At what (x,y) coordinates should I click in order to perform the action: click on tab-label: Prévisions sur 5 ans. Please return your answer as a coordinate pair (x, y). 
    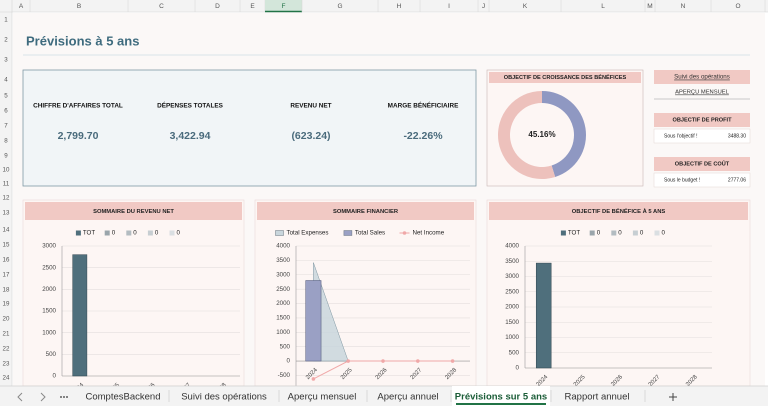
    Looking at the image, I should click on (501, 397).